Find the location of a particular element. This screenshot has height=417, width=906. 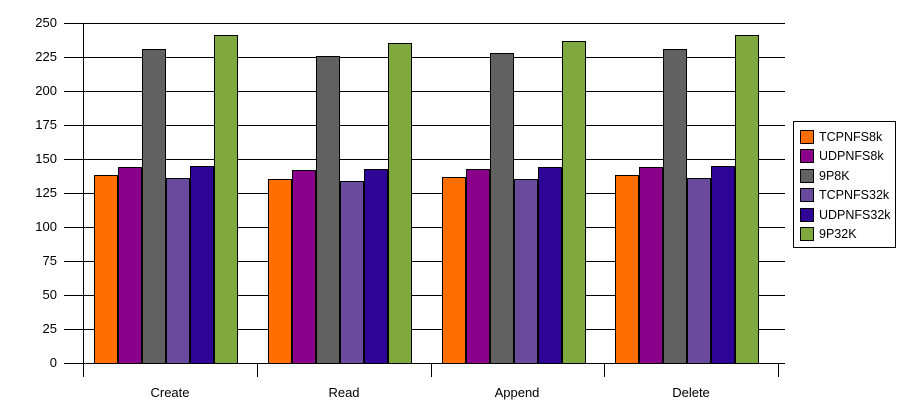

bar-TCPNFS32k-Append is located at coordinates (526, 271).